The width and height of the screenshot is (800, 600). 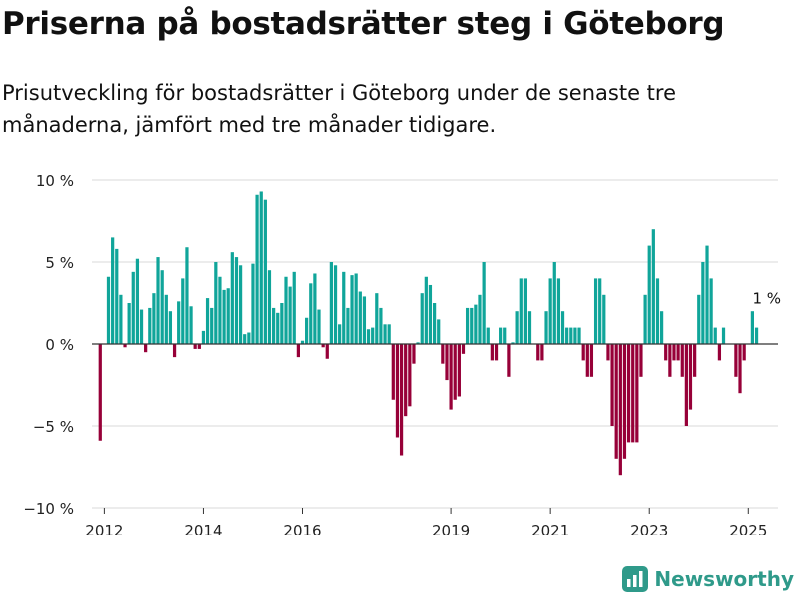 What do you see at coordinates (53, 427) in the screenshot?
I see `y-tick-label: −5 %` at bounding box center [53, 427].